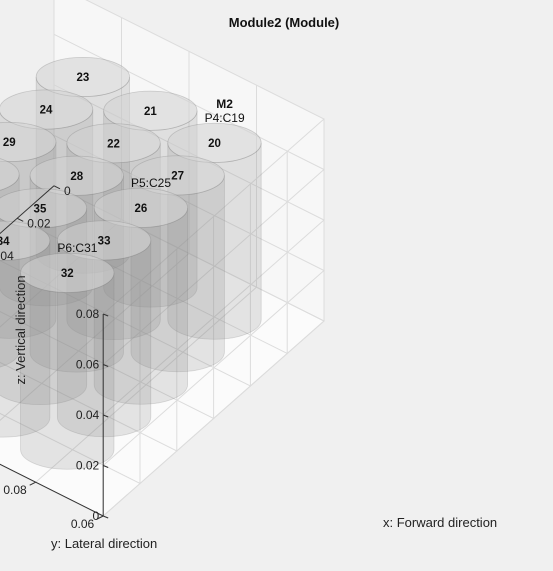  Describe the element at coordinates (77, 248) in the screenshot. I see `parallel-label: P6:C31` at that location.